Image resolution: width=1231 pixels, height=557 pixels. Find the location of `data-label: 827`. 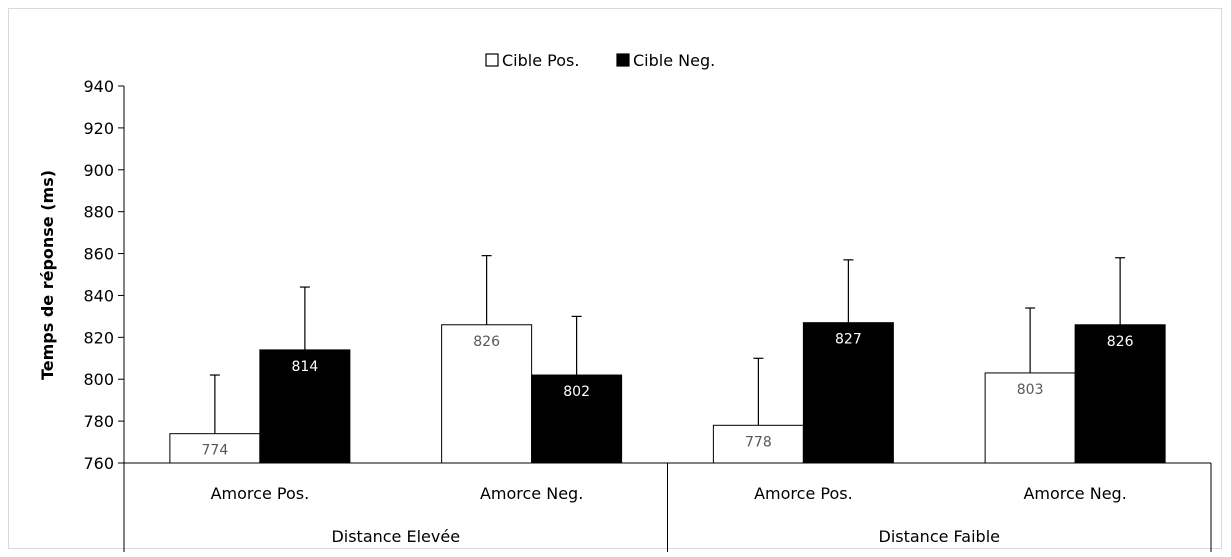

data-label: 827 is located at coordinates (848, 340).